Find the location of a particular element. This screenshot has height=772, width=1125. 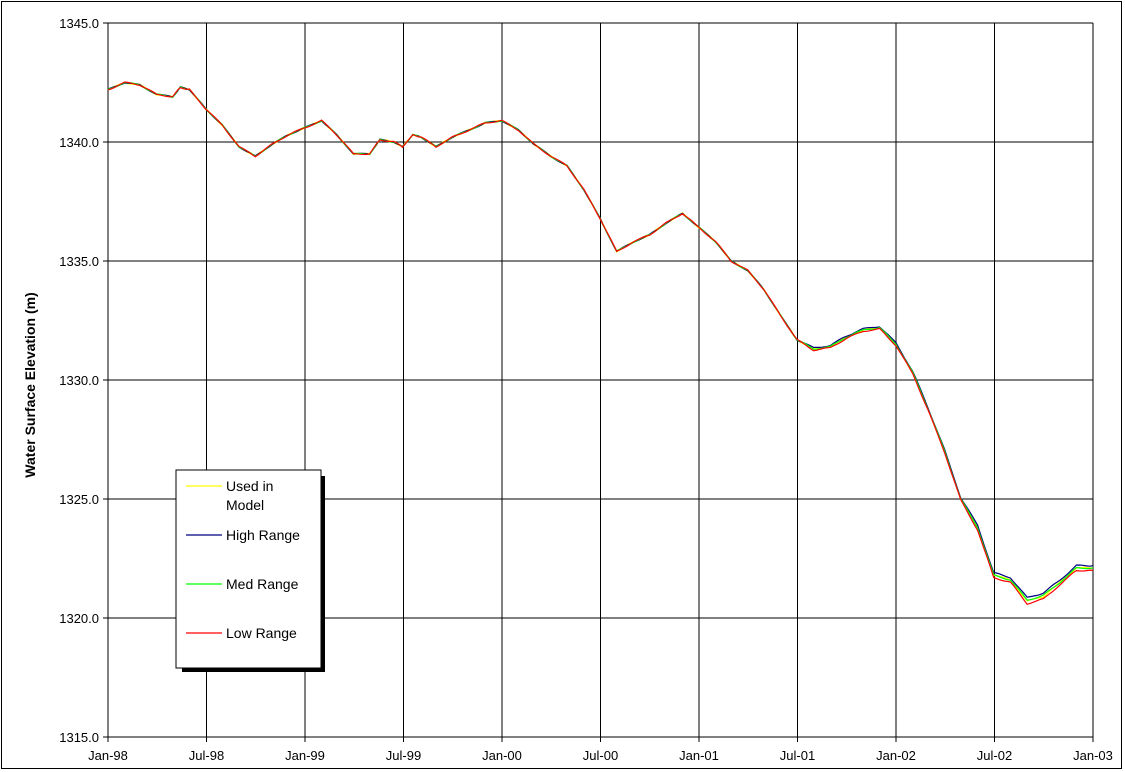

legend-box is located at coordinates (248, 569).